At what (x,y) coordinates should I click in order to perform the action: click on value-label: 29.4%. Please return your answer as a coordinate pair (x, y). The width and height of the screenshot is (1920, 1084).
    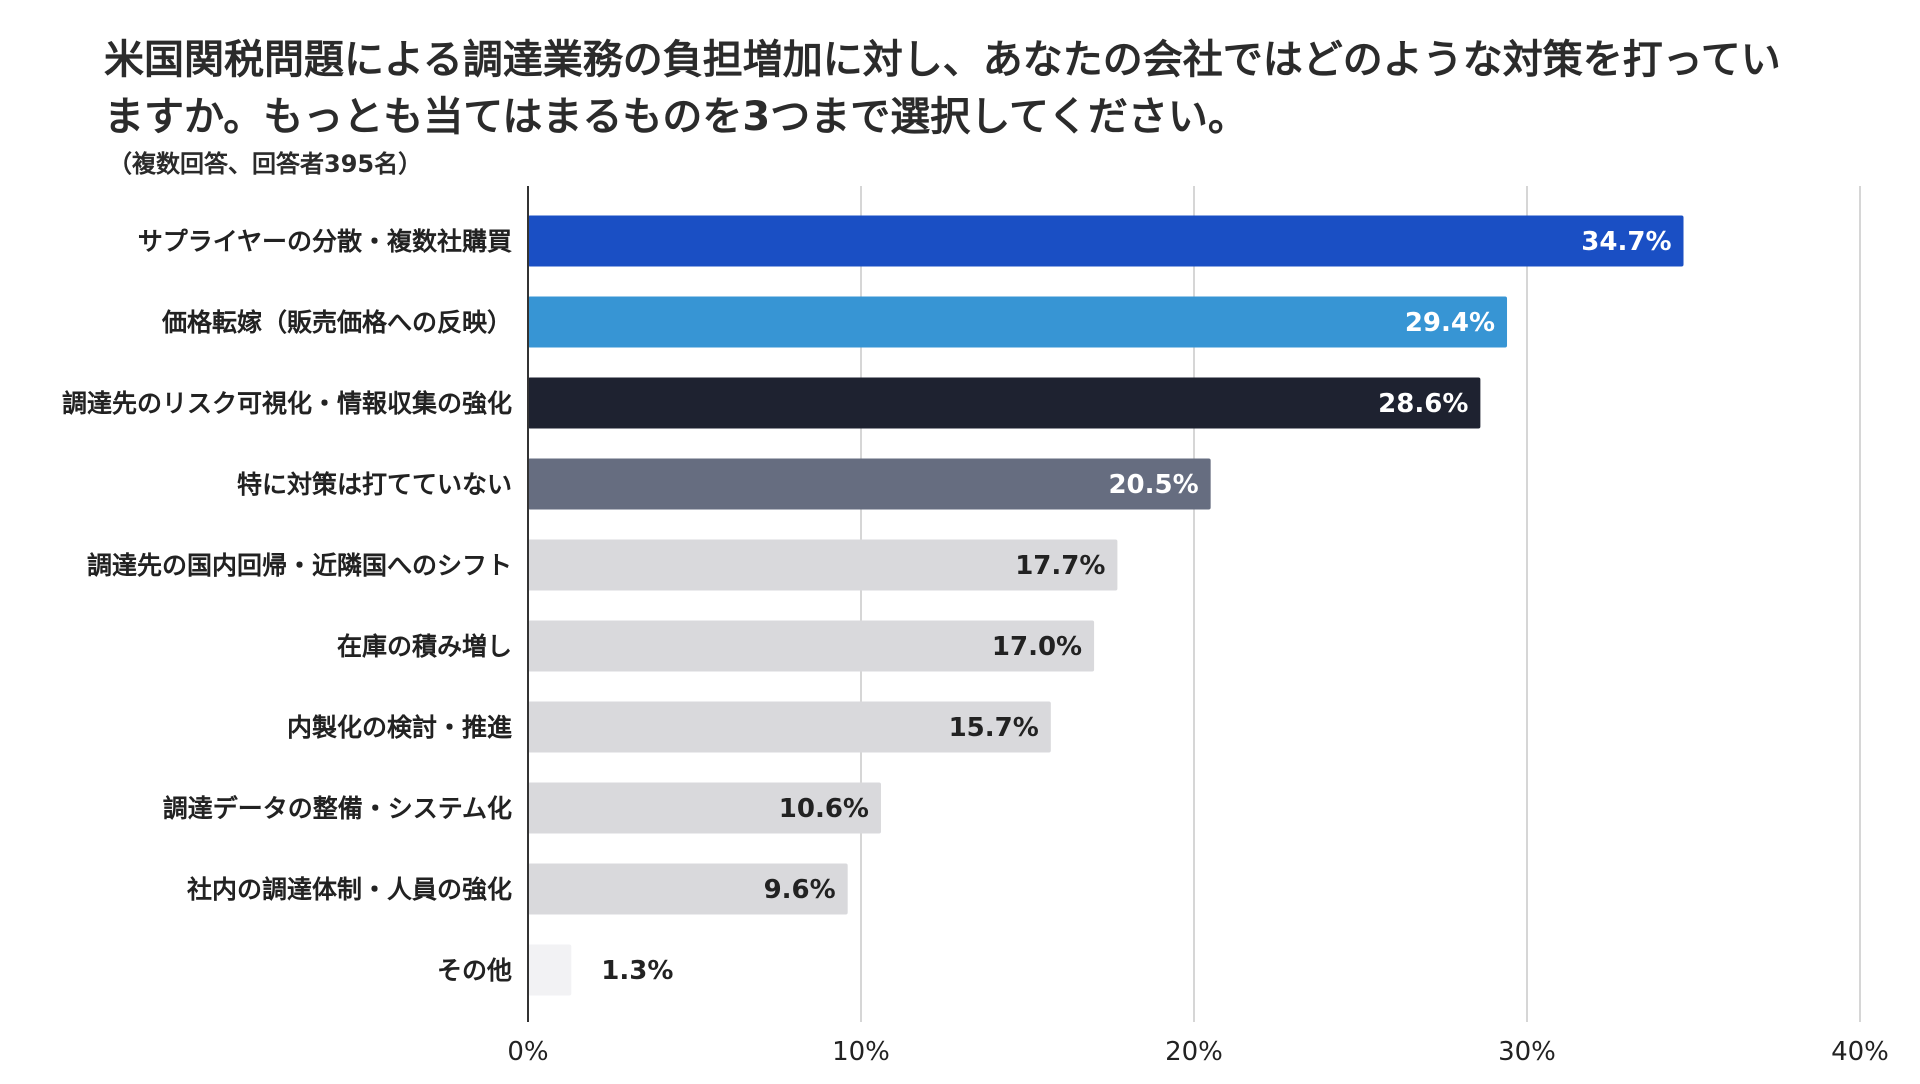
    Looking at the image, I should click on (1450, 323).